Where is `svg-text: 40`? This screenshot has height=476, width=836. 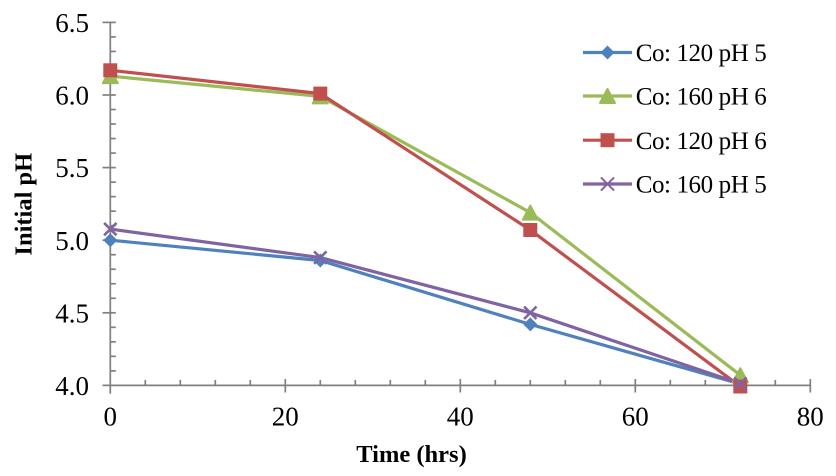 svg-text: 40 is located at coordinates (460, 416).